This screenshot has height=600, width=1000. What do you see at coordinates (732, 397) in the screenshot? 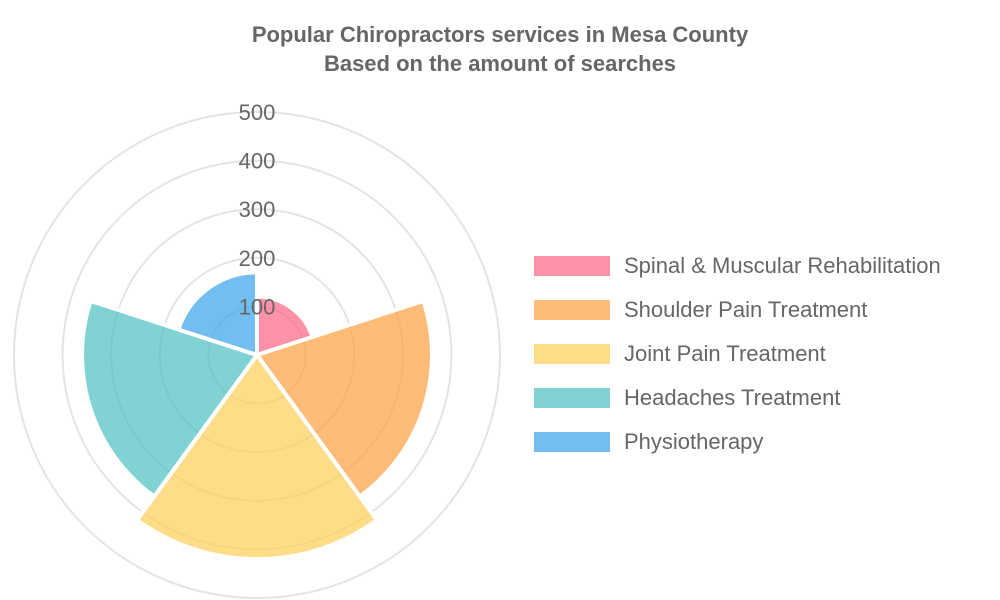
I see `legend-label: Headaches Treatment` at bounding box center [732, 397].